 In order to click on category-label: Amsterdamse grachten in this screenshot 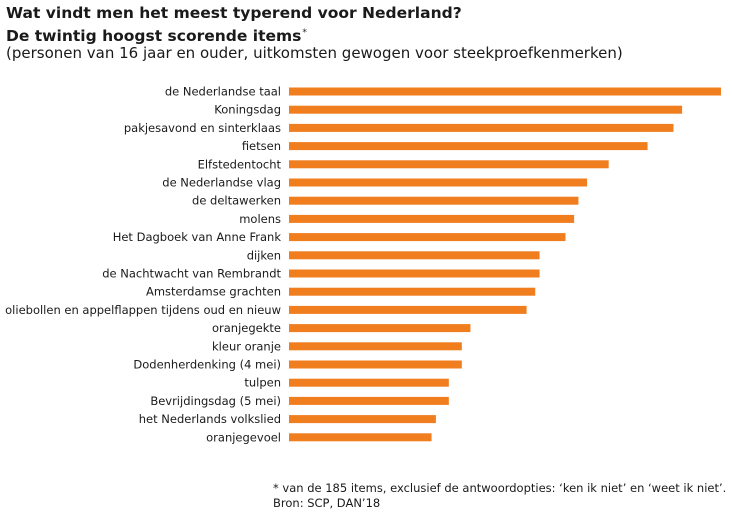, I will do `click(213, 292)`.